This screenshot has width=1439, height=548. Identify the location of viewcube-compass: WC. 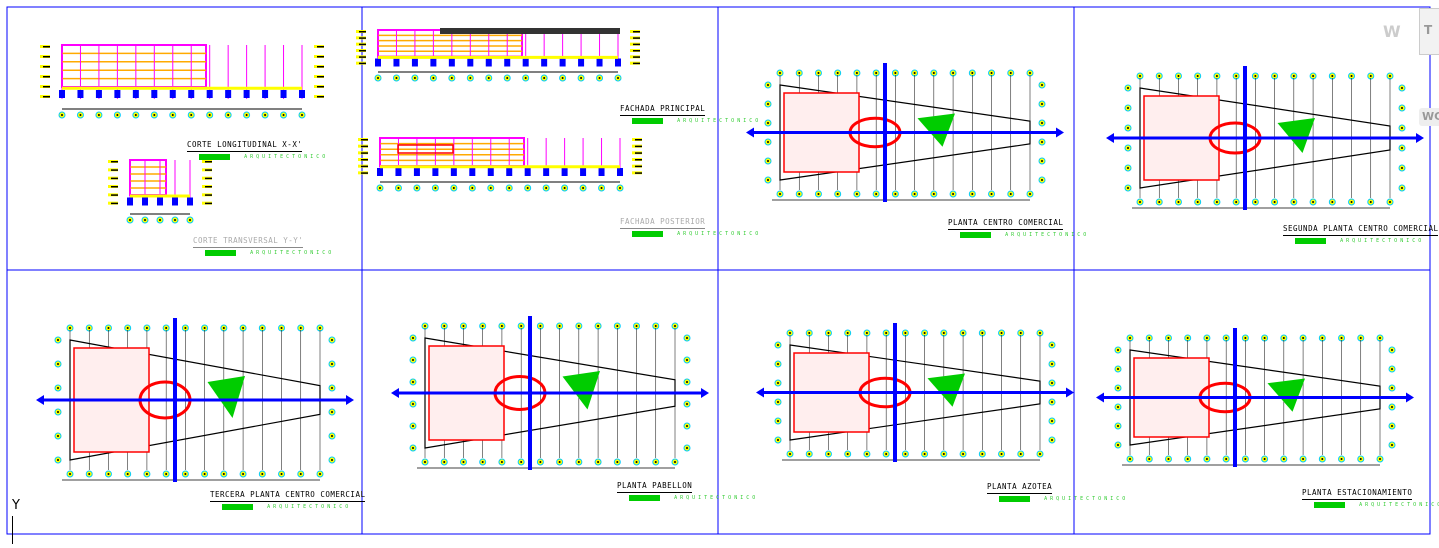
(1429, 117).